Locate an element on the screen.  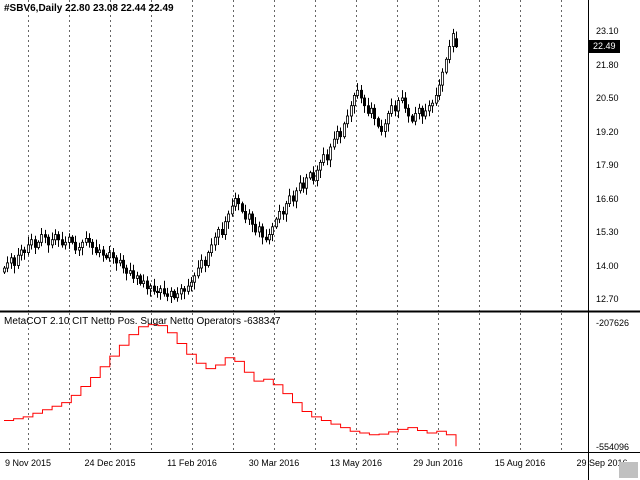
price-axis-label: 12.70 is located at coordinates (607, 299).